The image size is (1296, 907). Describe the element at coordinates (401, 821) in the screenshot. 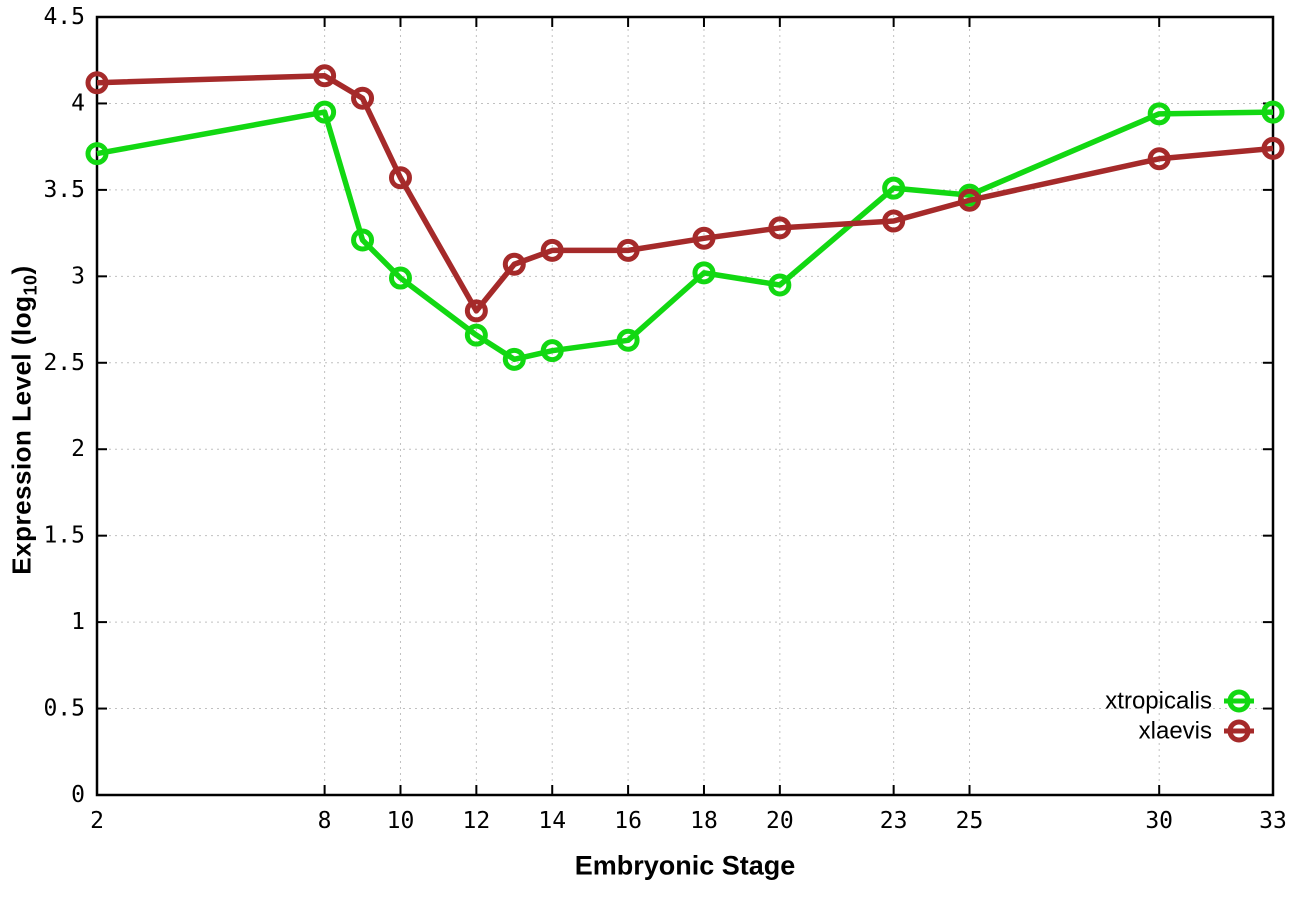

I see `x-tick-label: 10` at that location.